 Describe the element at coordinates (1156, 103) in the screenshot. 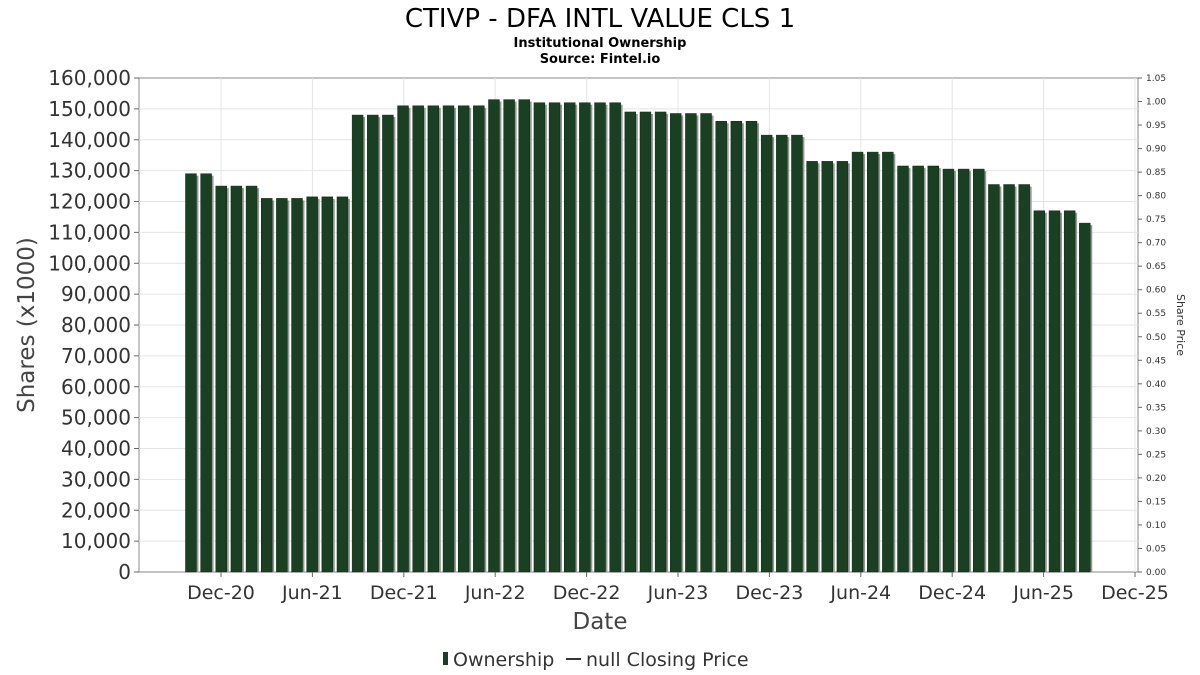

I see `y2-tick-label: 1.00` at that location.